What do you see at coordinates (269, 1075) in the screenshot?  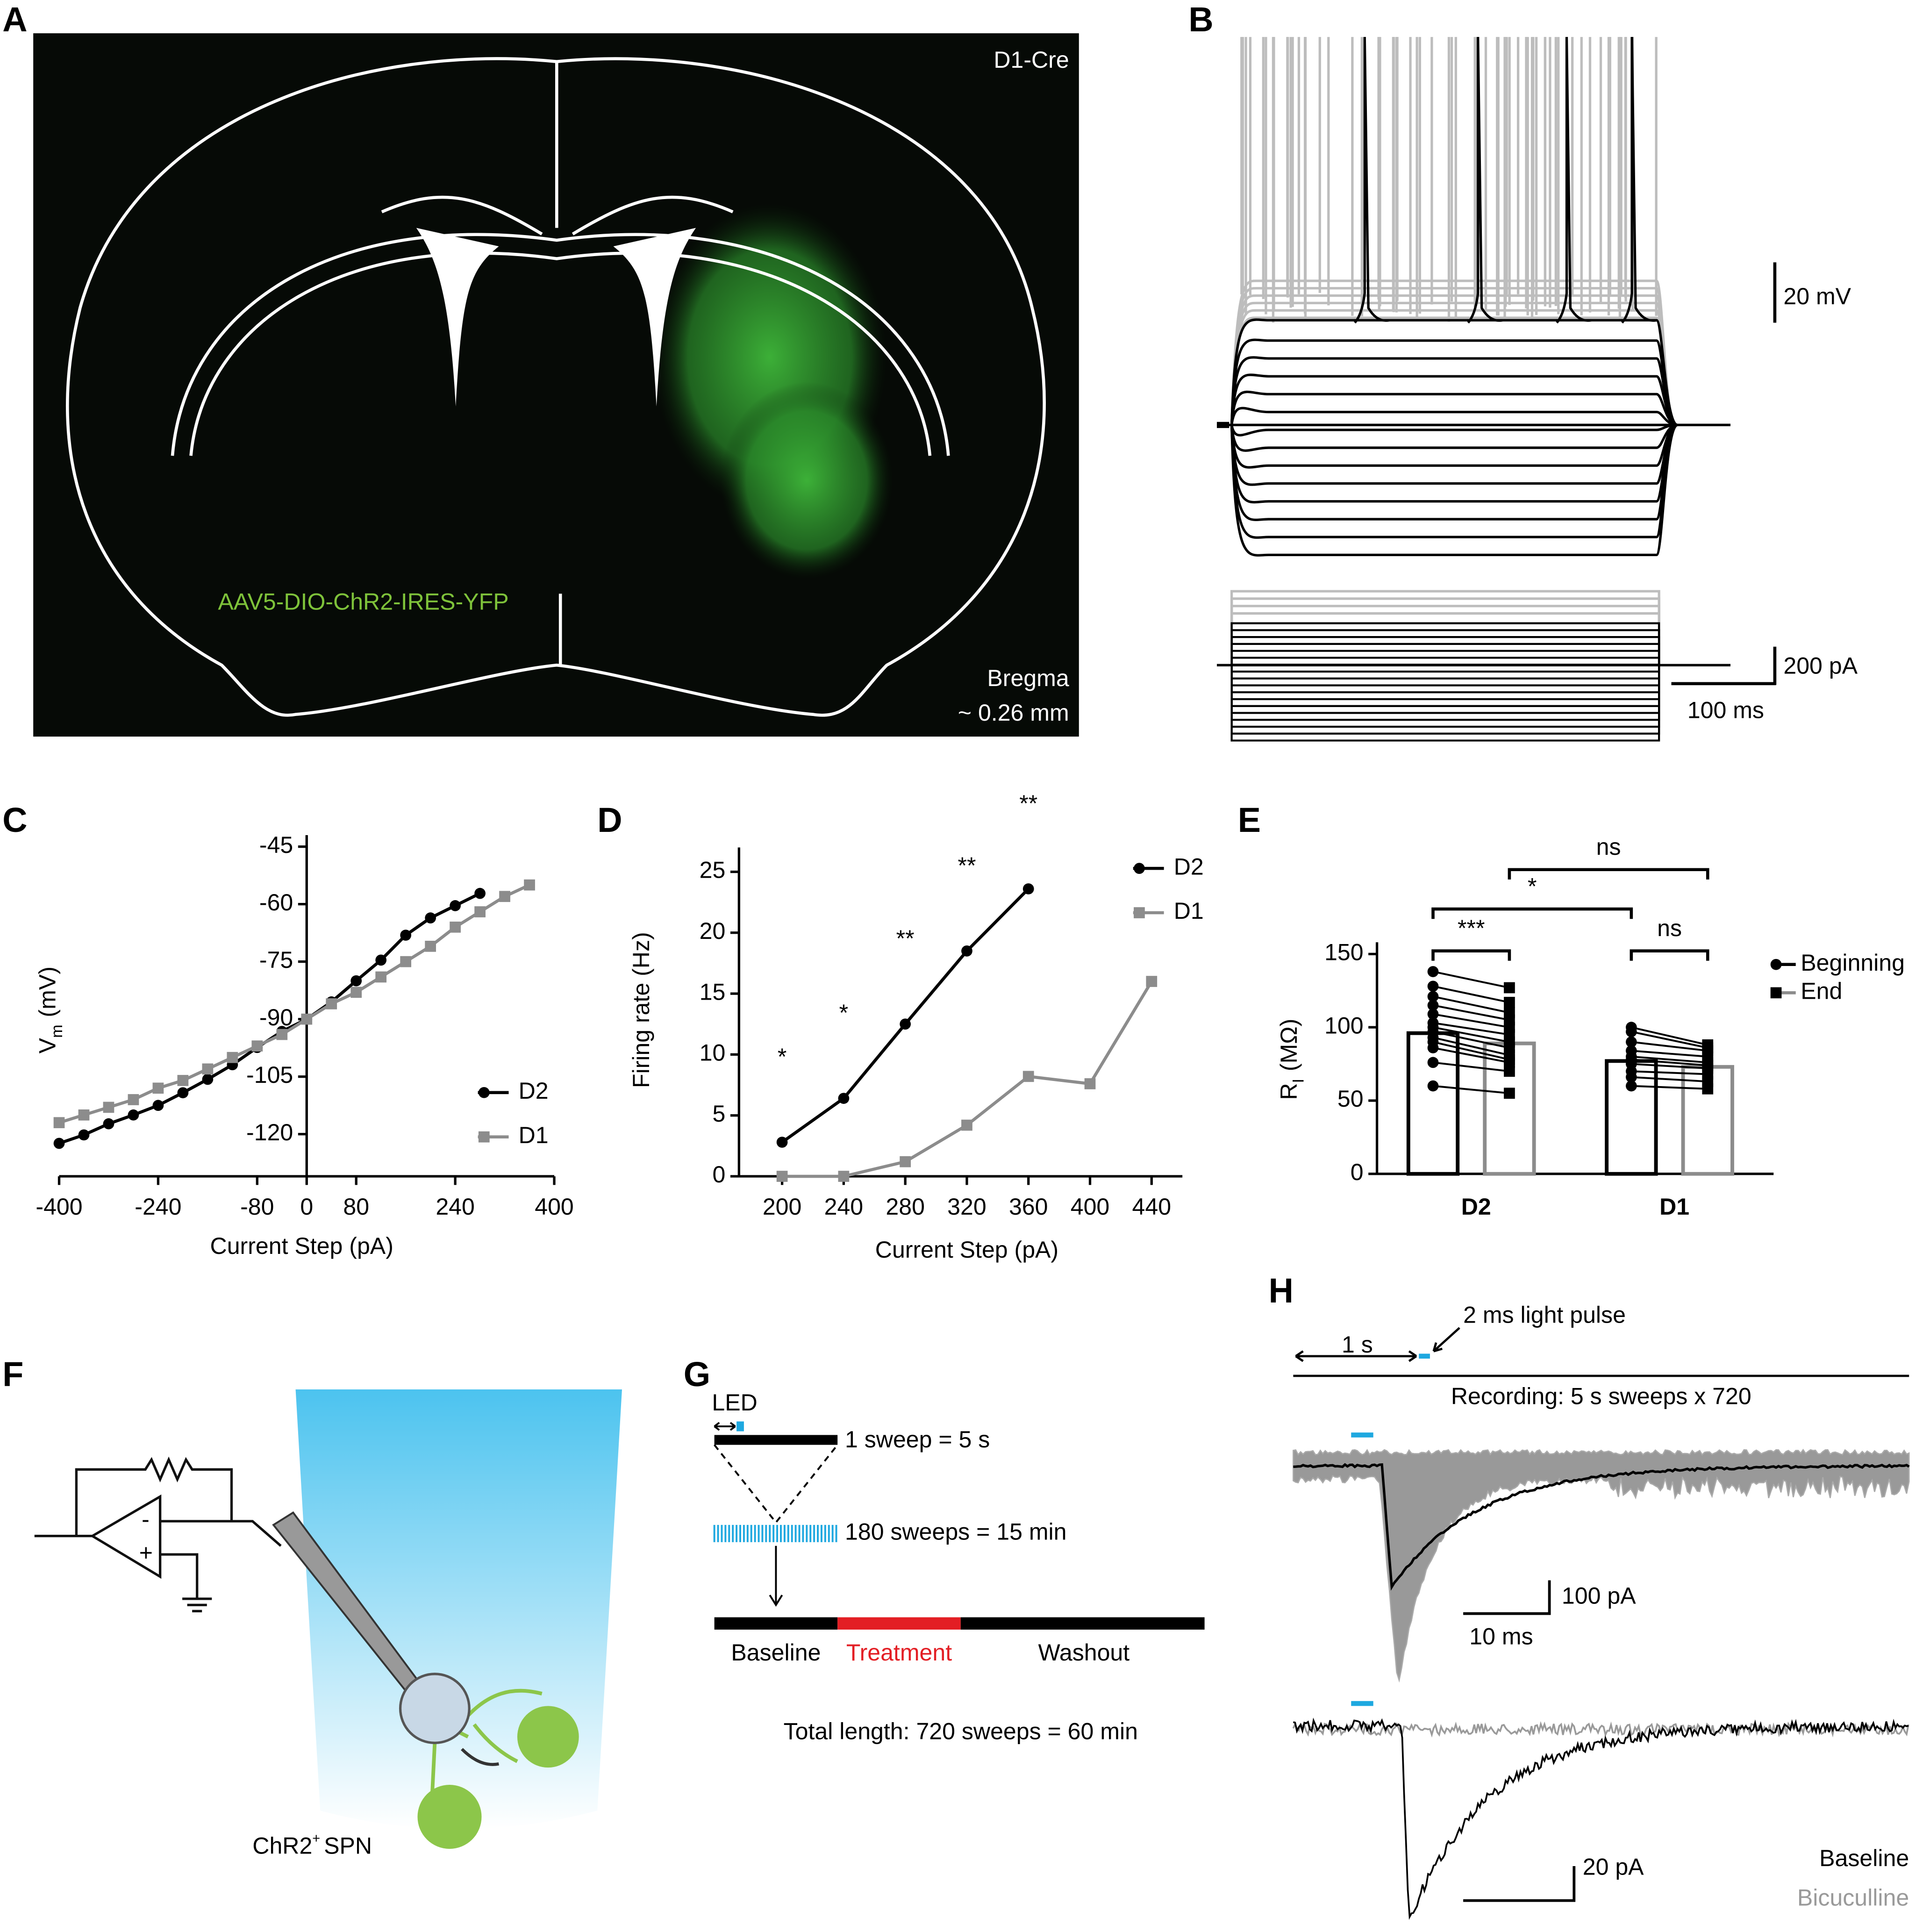 I see `y-tick-label: -105` at bounding box center [269, 1075].